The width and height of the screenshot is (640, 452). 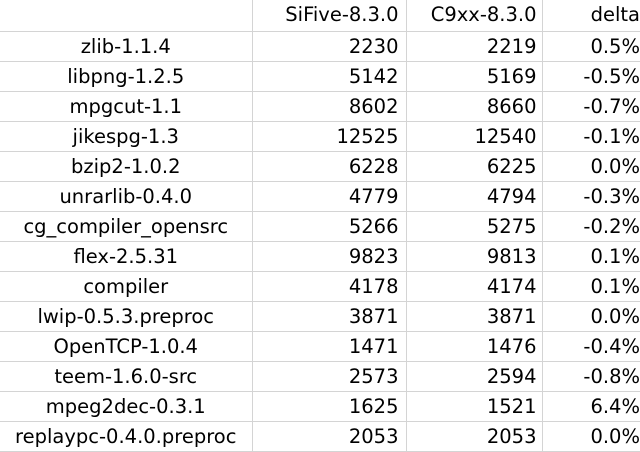 What do you see at coordinates (126, 166) in the screenshot?
I see `cell-benchmark-name: bzip2-1.0.2` at bounding box center [126, 166].